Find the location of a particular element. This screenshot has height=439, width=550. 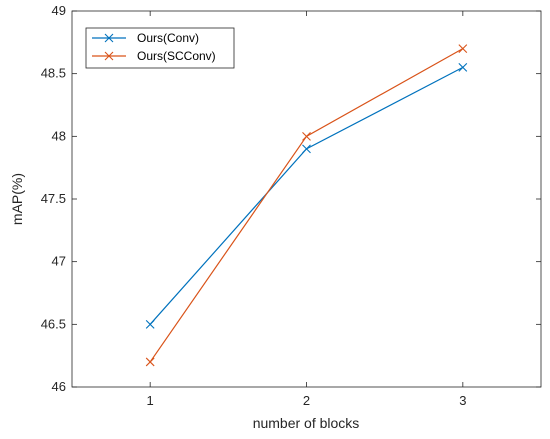

x-tick-label: 3 is located at coordinates (462, 400).